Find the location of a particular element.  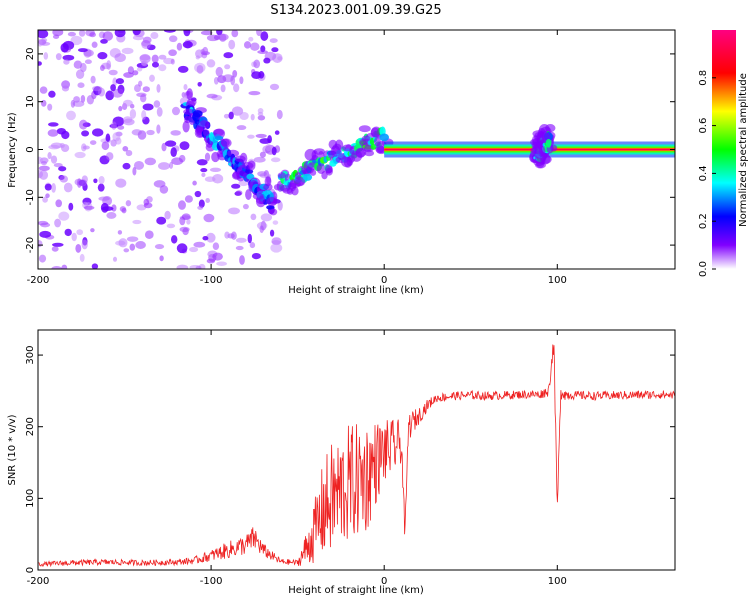

x-tick-label: -100 is located at coordinates (211, 581).